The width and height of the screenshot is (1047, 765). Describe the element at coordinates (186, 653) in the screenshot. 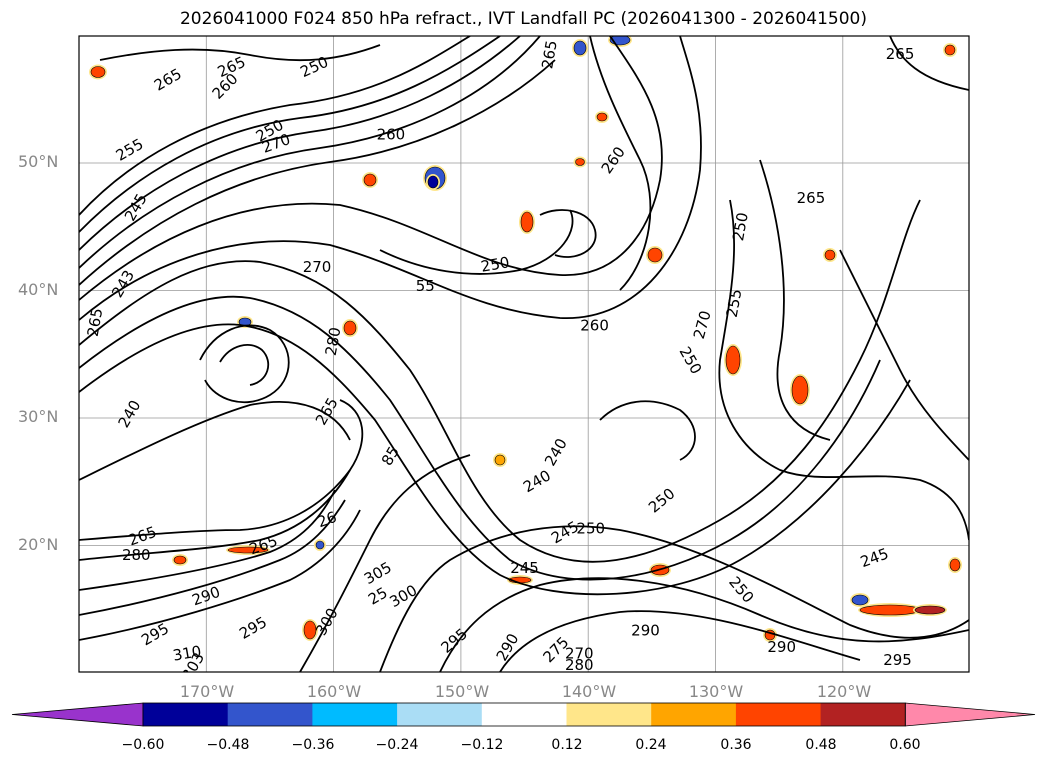

I see `contour-label: 310` at that location.